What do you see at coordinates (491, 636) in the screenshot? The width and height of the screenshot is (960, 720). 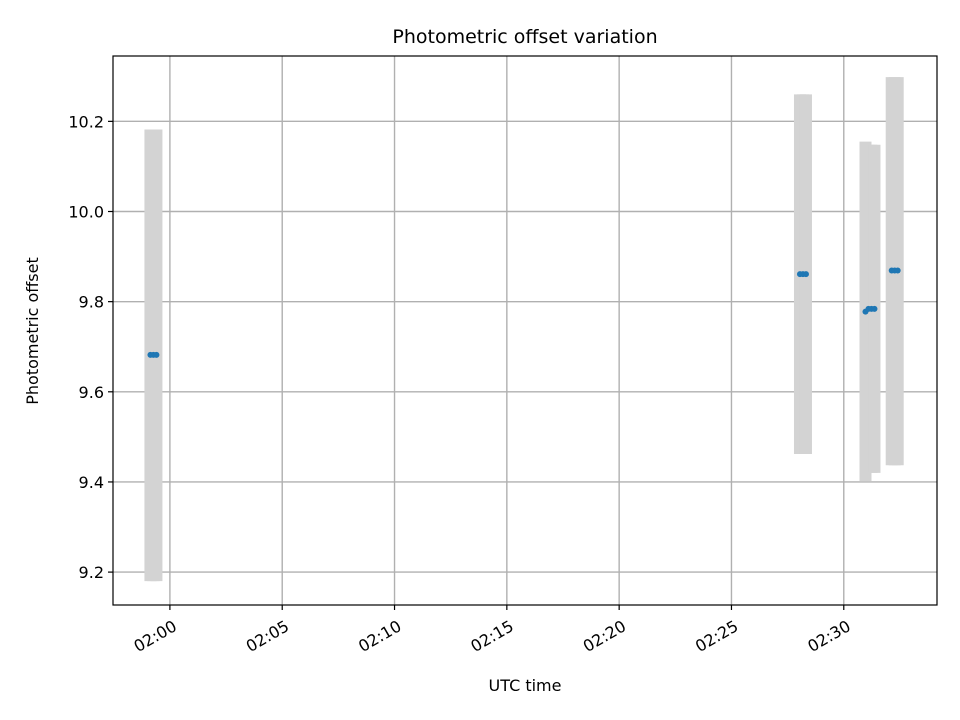 I see `x-tick-label: 02:15` at bounding box center [491, 636].